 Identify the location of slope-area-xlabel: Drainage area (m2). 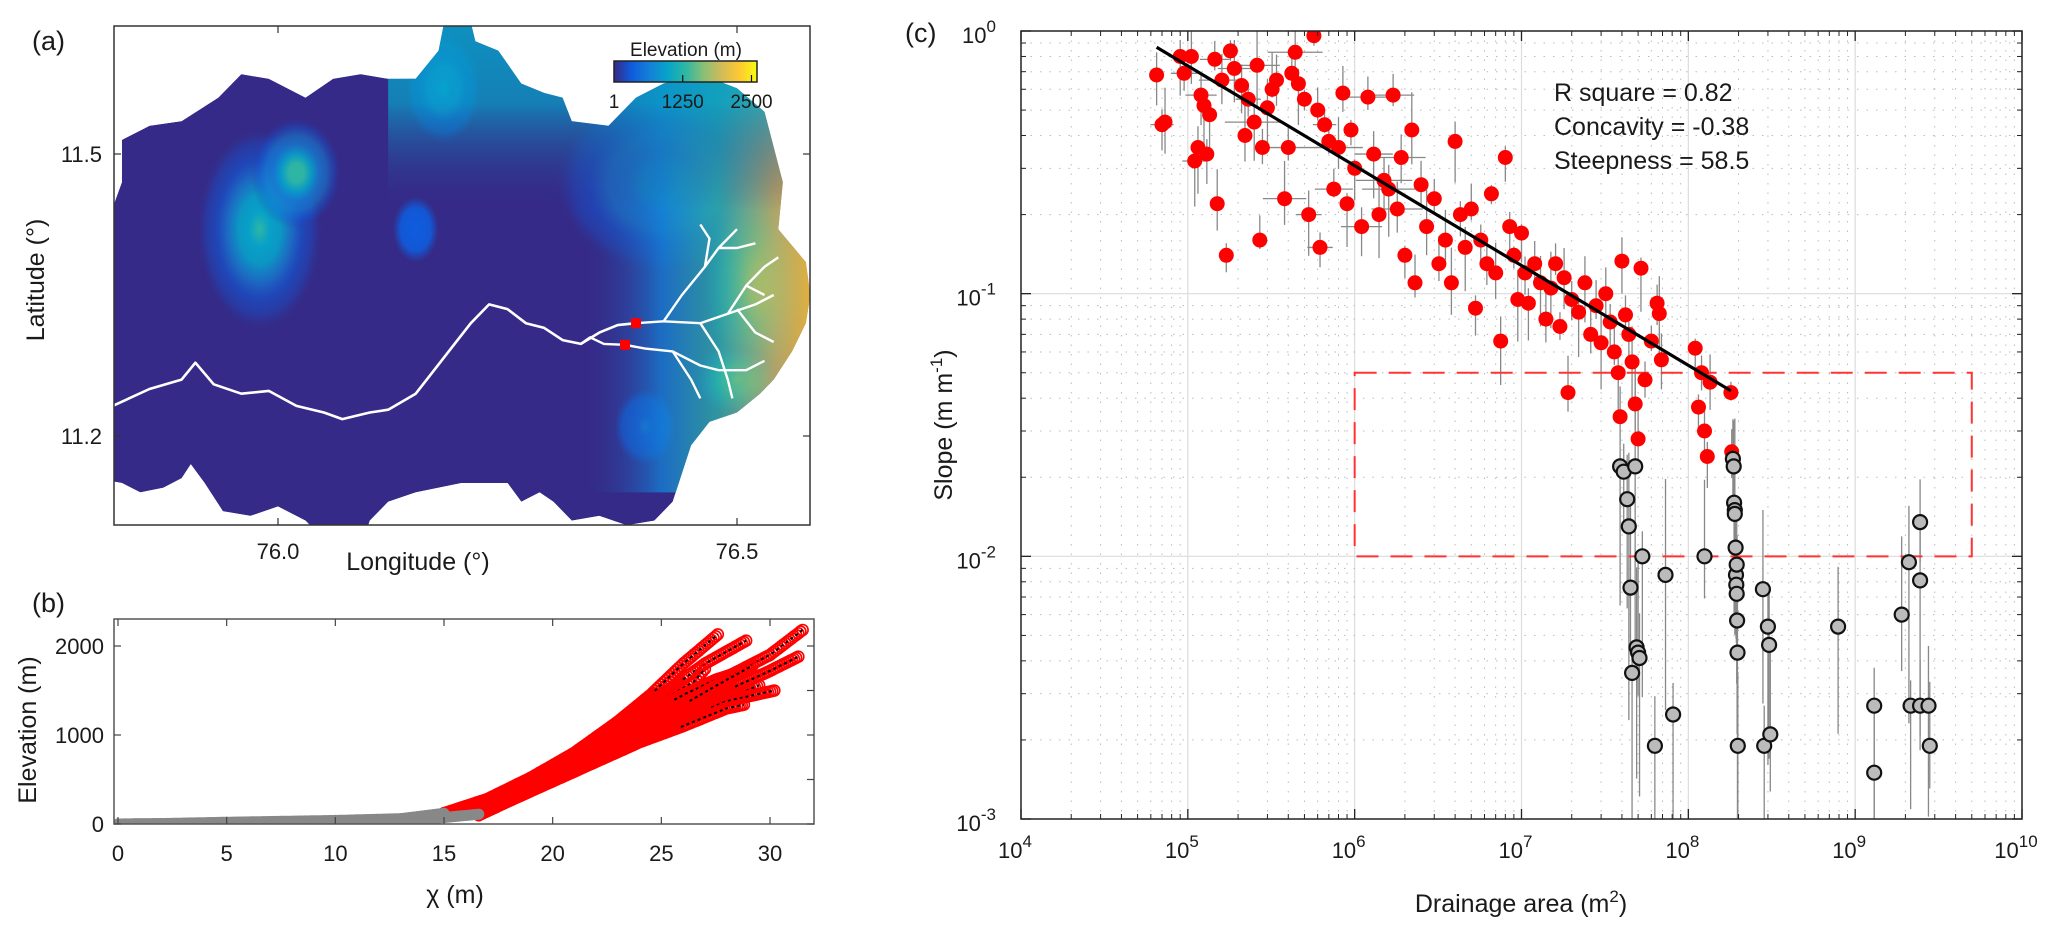
(1521, 902).